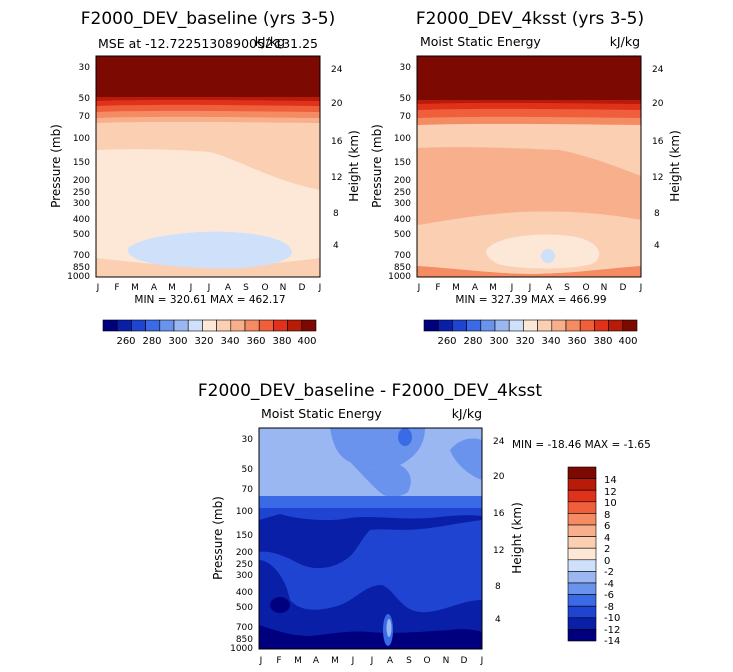 This screenshot has height=672, width=733. Describe the element at coordinates (585, 288) in the screenshot. I see `warm-xtick: O` at that location.